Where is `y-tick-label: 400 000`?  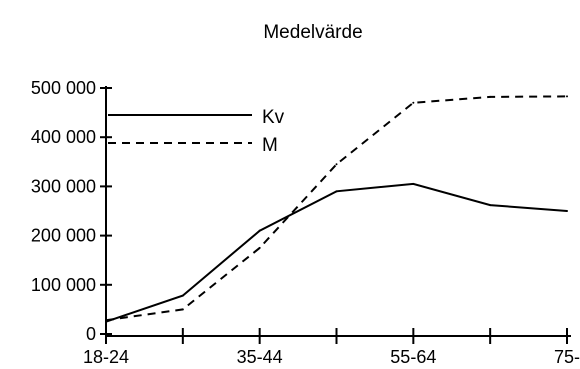 y-tick-label: 400 000 is located at coordinates (63, 137).